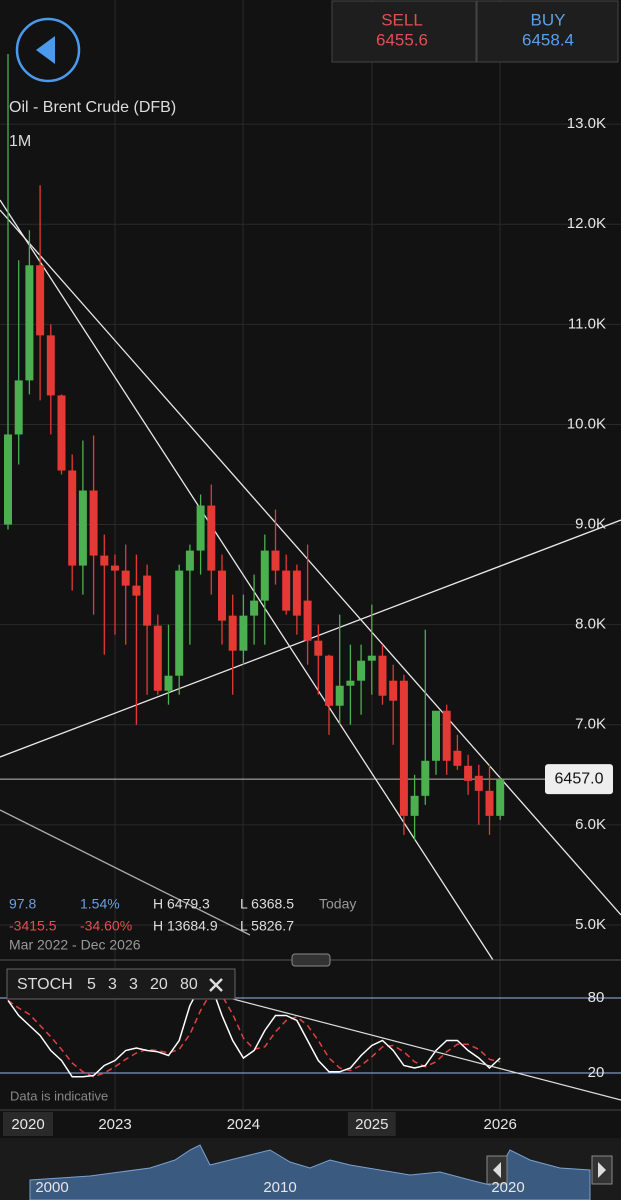  What do you see at coordinates (243, 1124) in the screenshot?
I see `x-tick-label: 2024` at bounding box center [243, 1124].